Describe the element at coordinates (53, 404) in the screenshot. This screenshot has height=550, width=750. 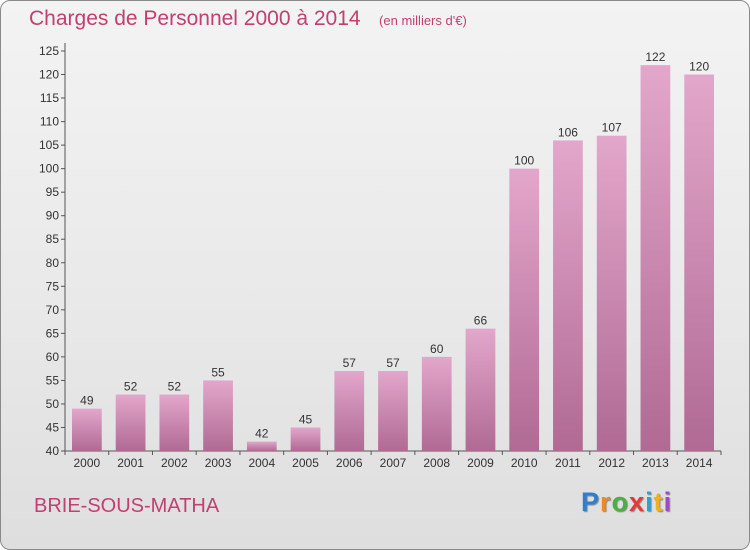
I see `y-tick-label: 50` at that location.